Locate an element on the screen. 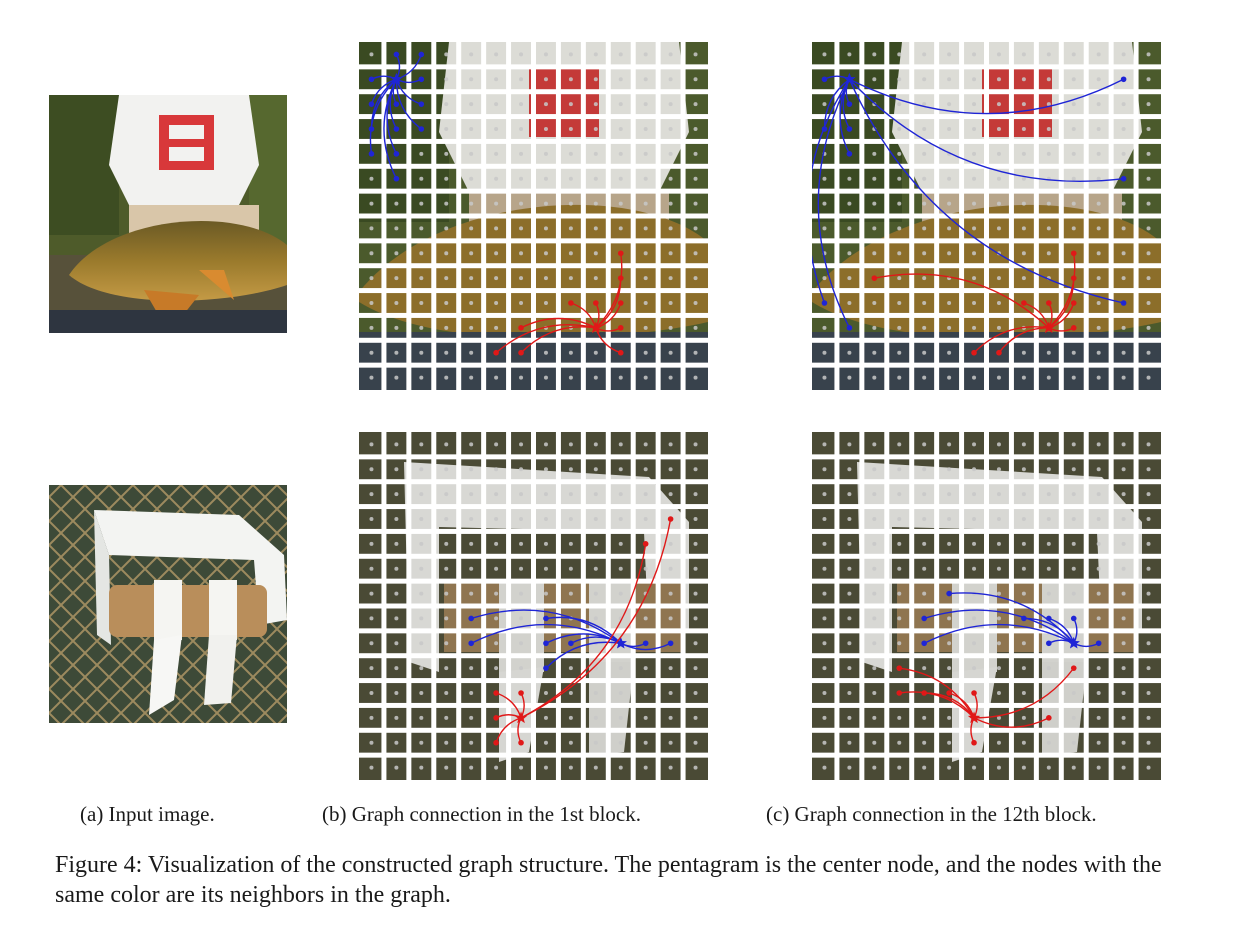 The image size is (1244, 932). subcaption-b: (b) Graph connection in the 1st block. is located at coordinates (481, 814).